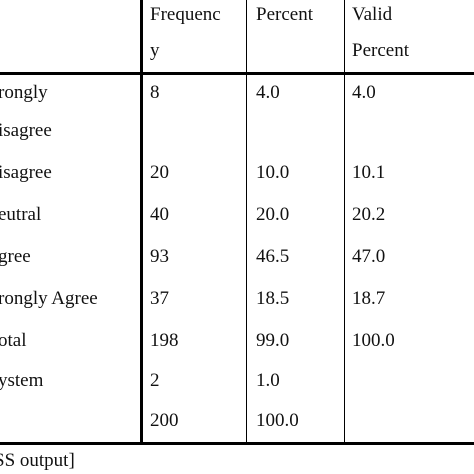 The height and width of the screenshot is (474, 474). Describe the element at coordinates (24, 92) in the screenshot. I see `row-label: rongly` at that location.